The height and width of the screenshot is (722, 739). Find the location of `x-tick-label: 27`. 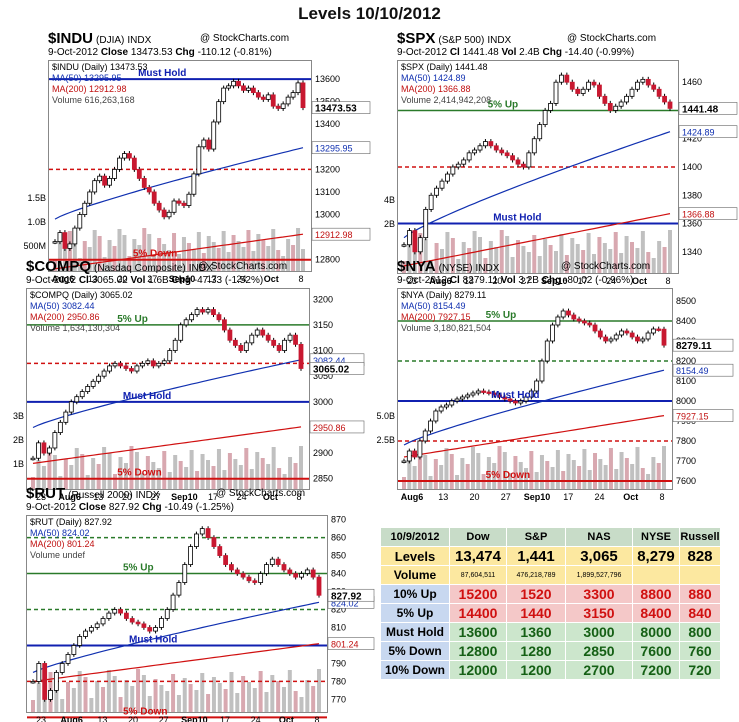

x-tick-label: 27 is located at coordinates (506, 497).